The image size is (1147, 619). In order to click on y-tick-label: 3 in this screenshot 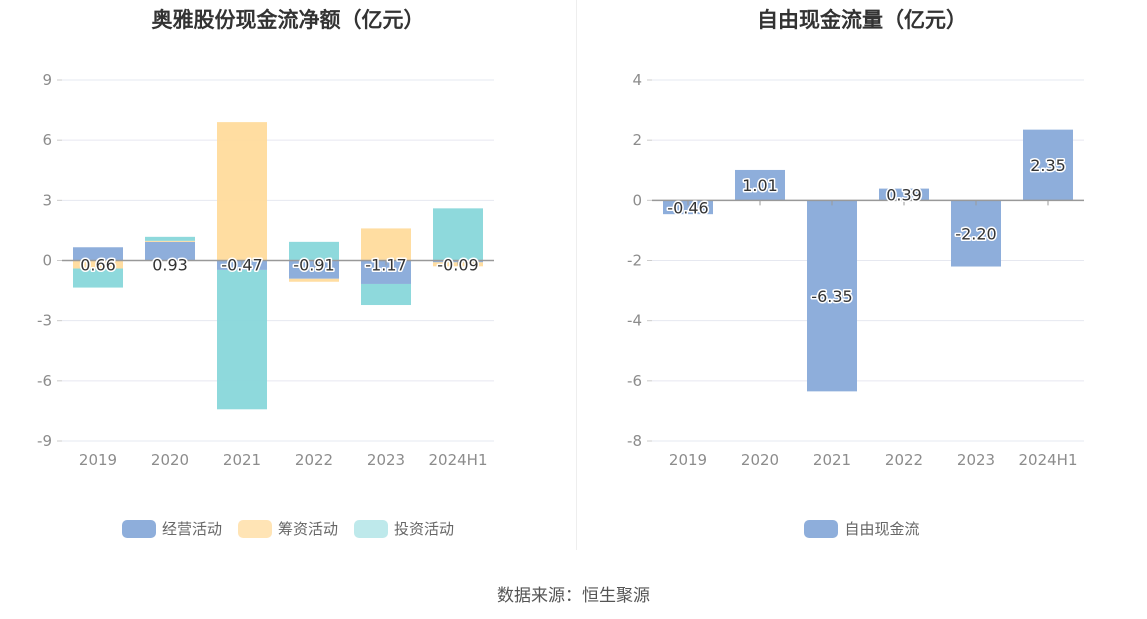, I will do `click(47, 200)`.